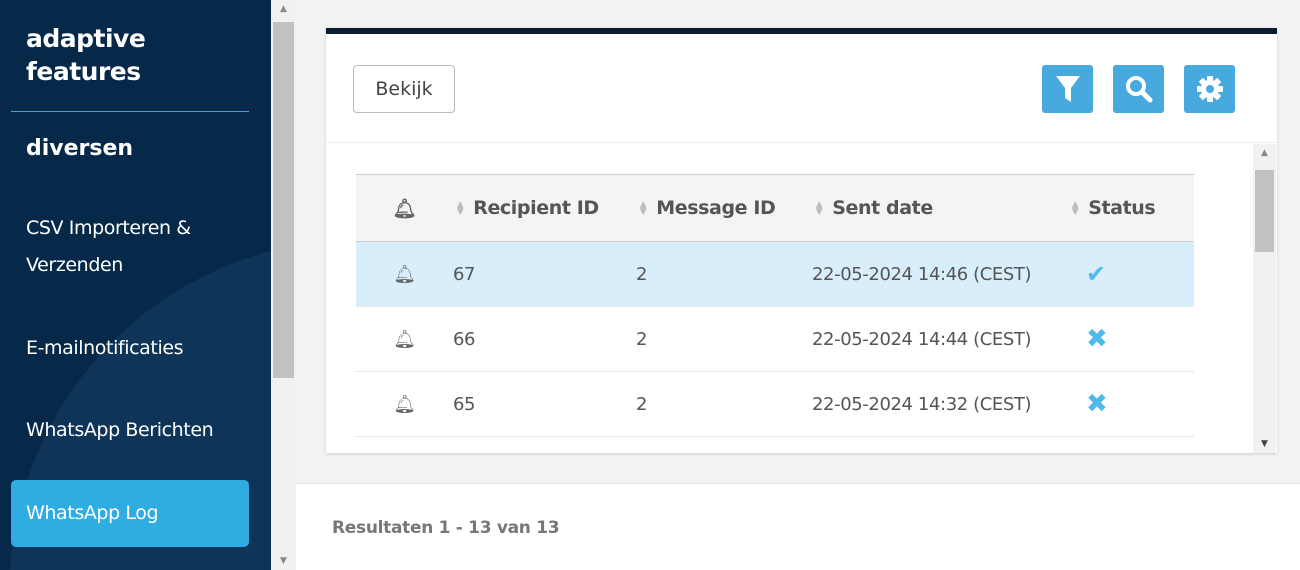  What do you see at coordinates (108, 246) in the screenshot?
I see `sidebar-item-csv-import: CSV Importeren & Verzenden` at bounding box center [108, 246].